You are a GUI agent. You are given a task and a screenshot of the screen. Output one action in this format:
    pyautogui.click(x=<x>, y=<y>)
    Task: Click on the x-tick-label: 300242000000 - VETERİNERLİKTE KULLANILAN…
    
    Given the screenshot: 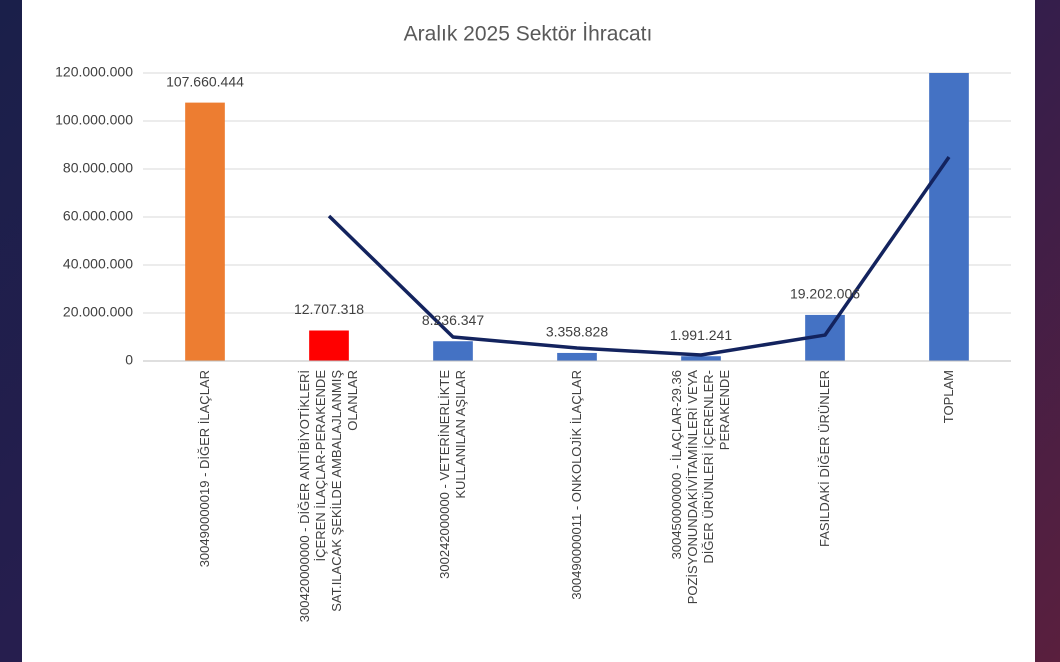 What is the action you would take?
    pyautogui.click(x=452, y=474)
    